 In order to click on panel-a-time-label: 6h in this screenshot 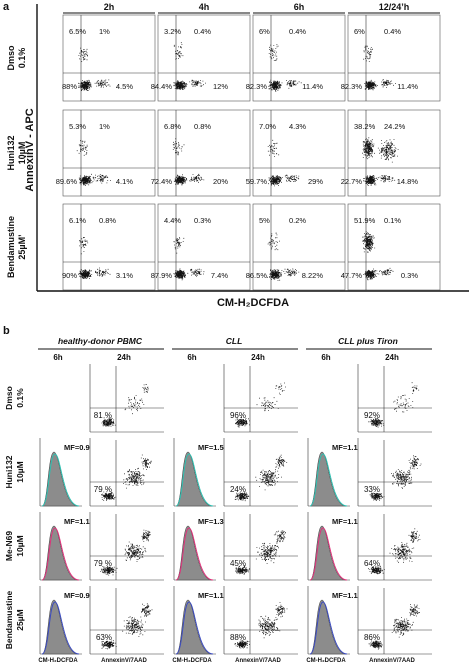, I will do `click(299, 7)`.